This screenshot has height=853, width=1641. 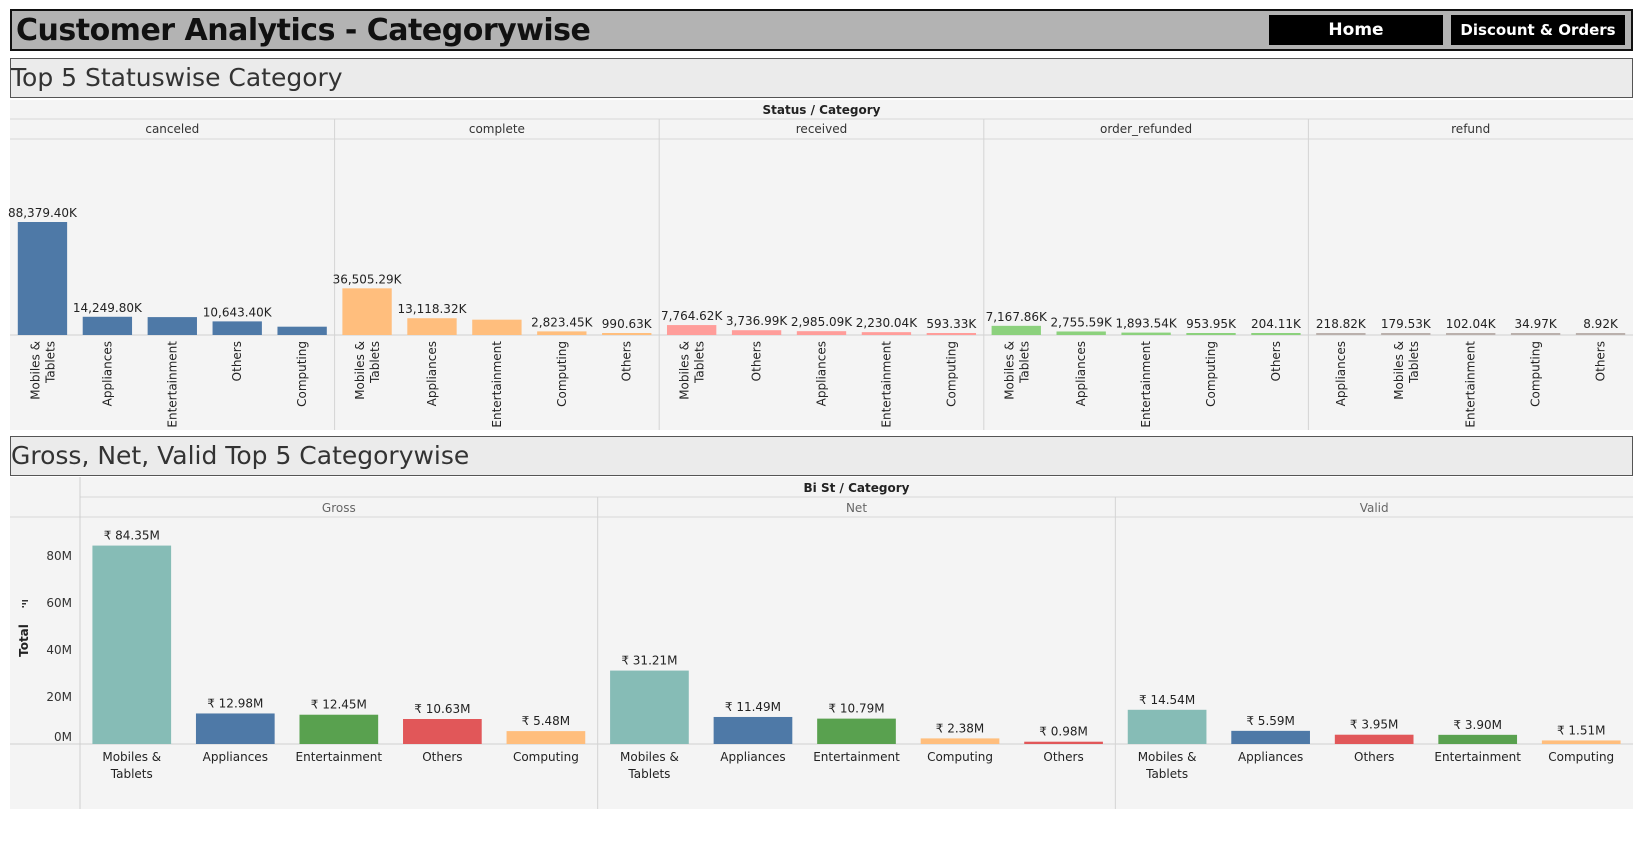 I want to click on data-label-refund-appliances: 218.82K, so click(x=1341, y=324).